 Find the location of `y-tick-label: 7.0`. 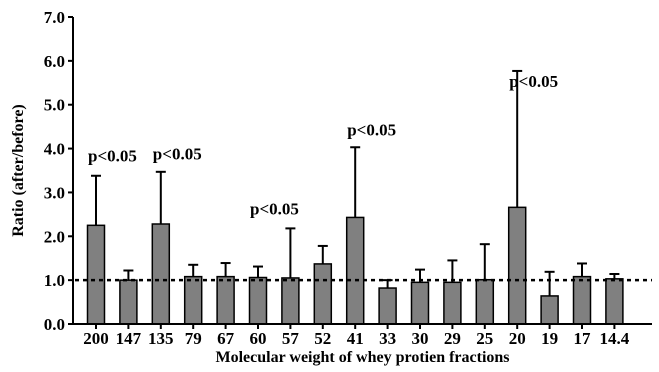

y-tick-label: 7.0 is located at coordinates (54, 17).